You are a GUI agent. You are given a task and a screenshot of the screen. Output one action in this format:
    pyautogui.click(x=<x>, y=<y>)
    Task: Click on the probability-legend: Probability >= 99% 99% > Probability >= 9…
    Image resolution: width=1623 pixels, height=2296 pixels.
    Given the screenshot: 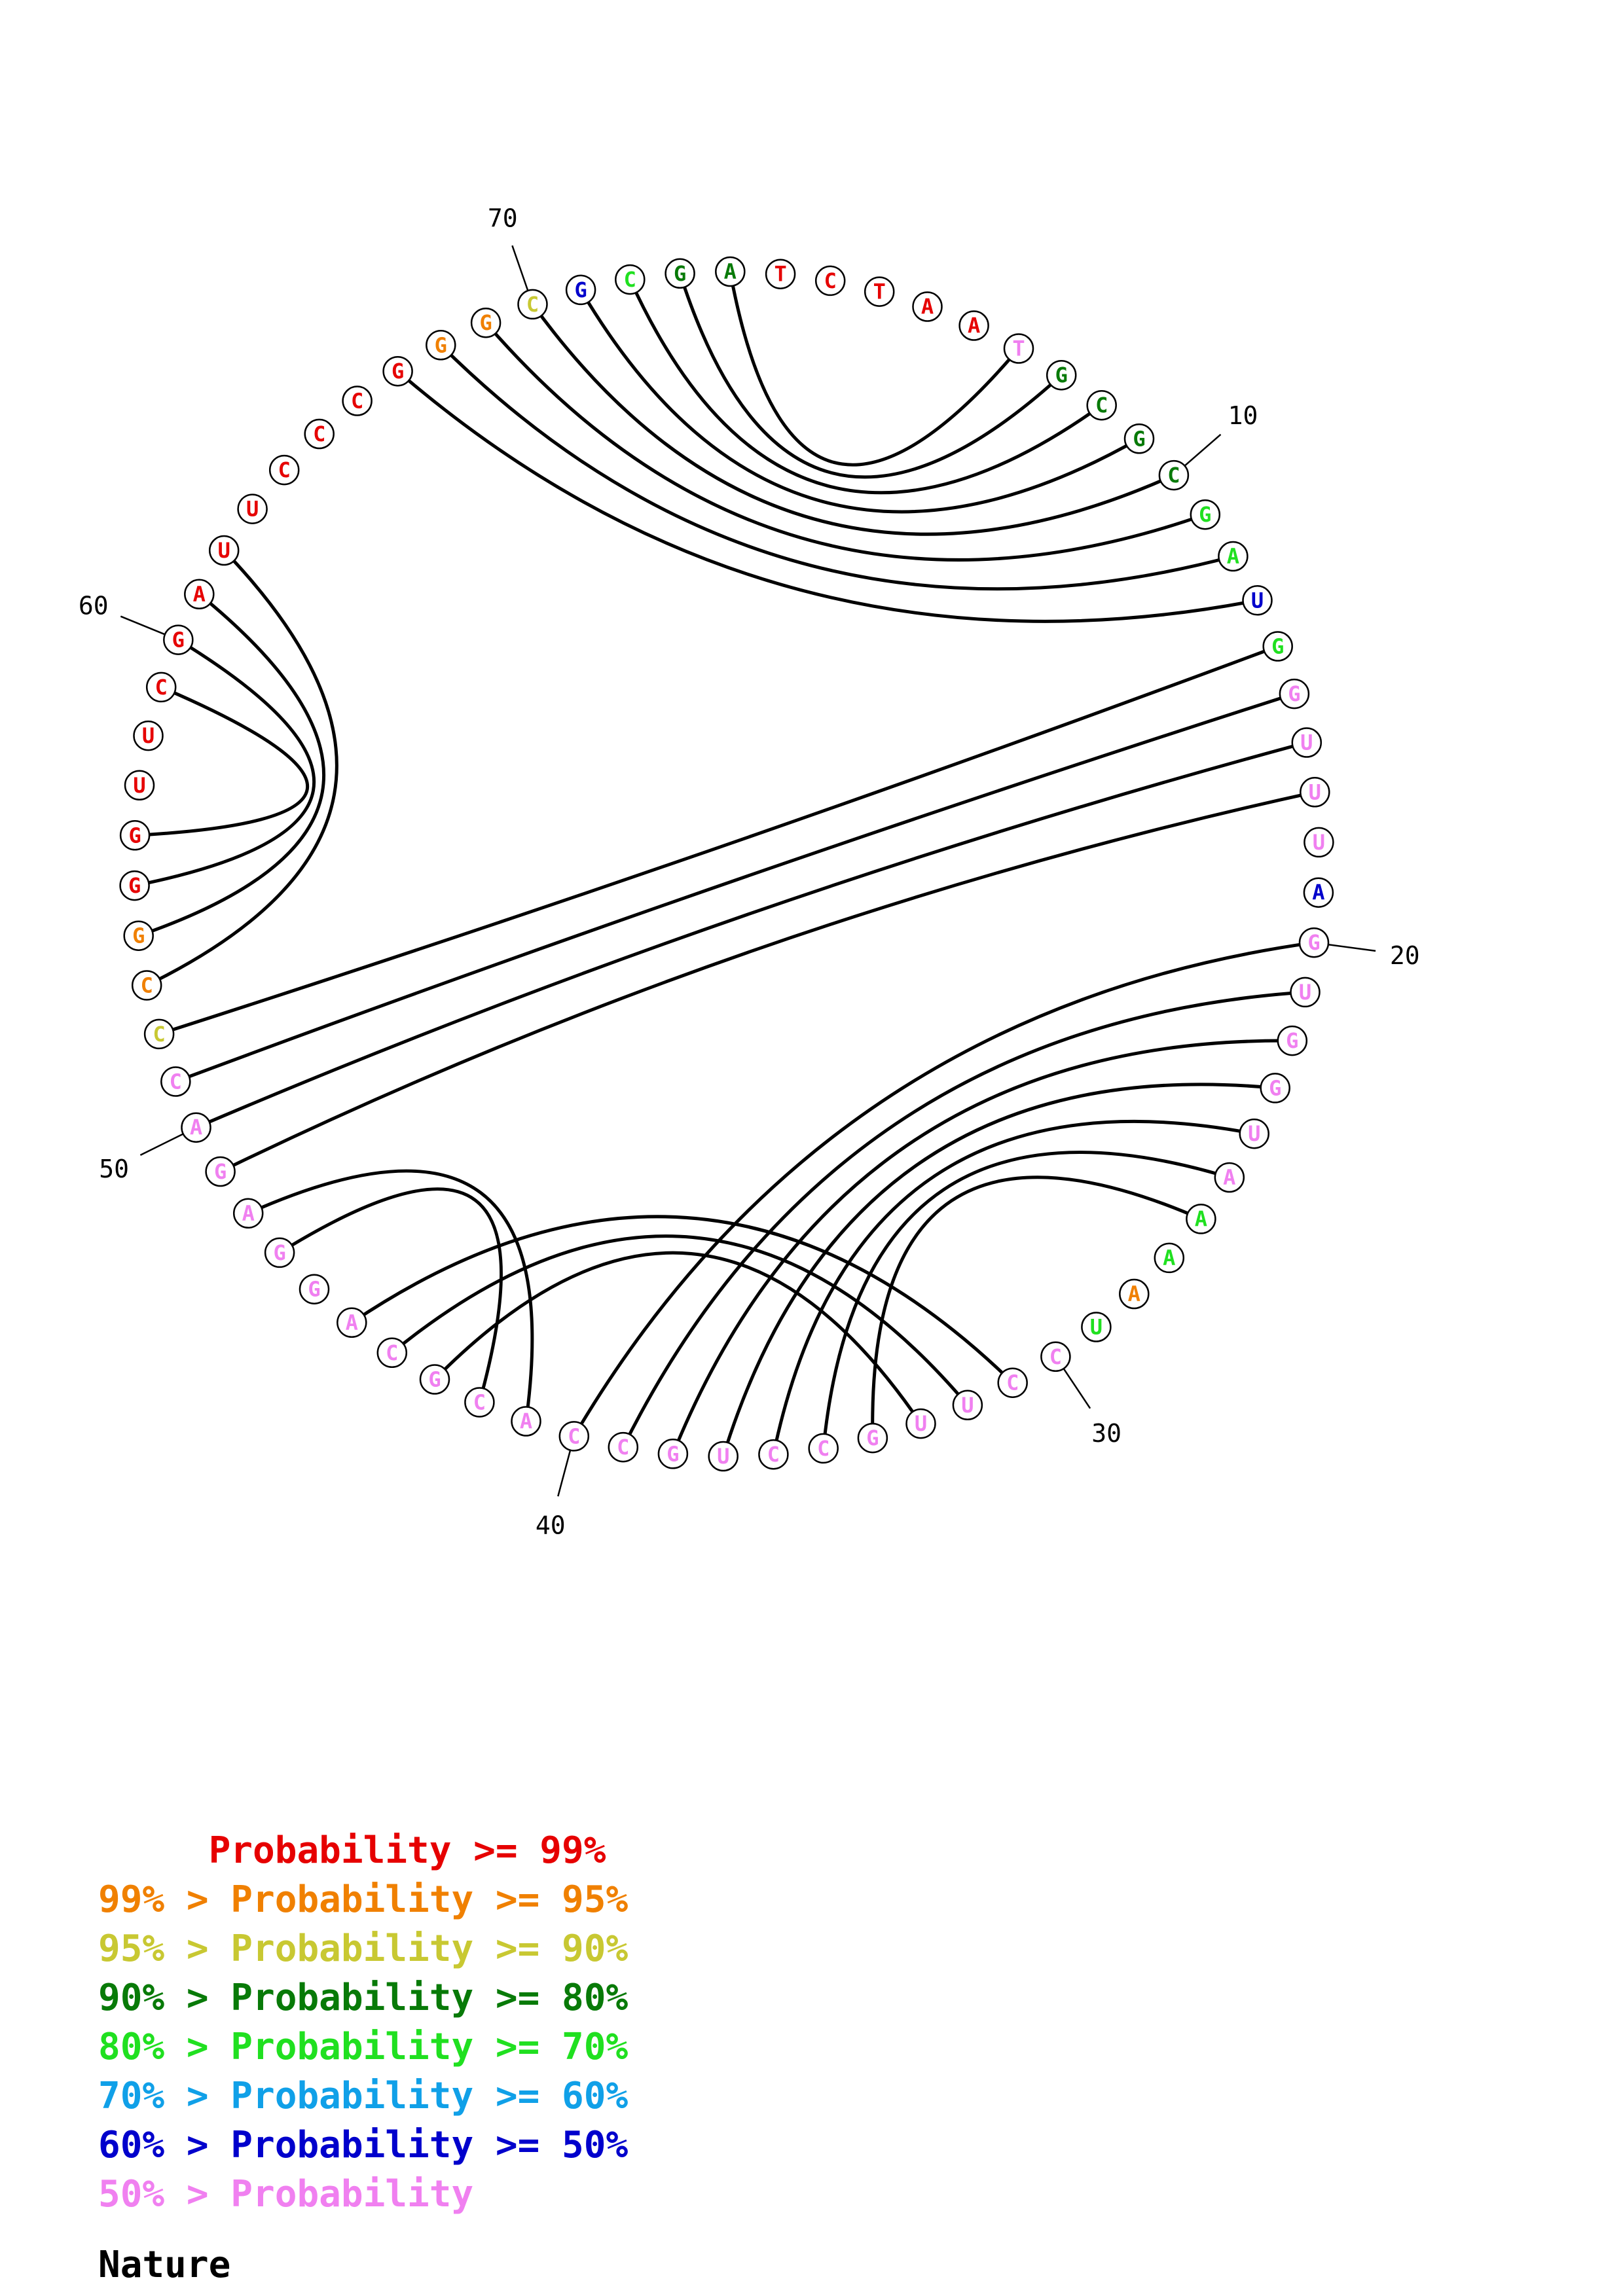 What is the action you would take?
    pyautogui.click(x=363, y=2022)
    